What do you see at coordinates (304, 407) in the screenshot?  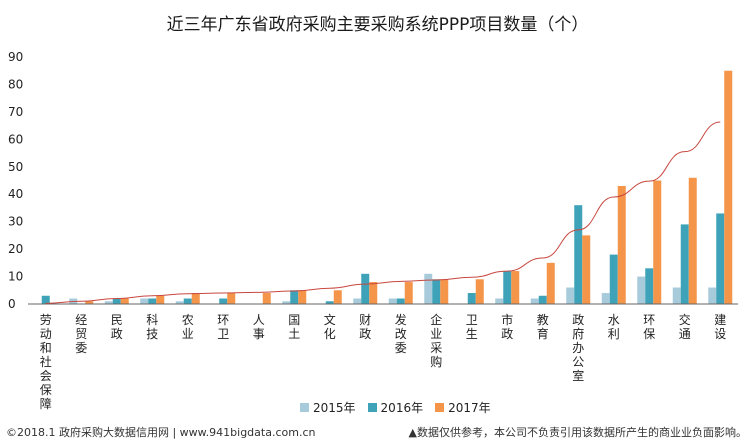 I see `legend-swatch-2015` at bounding box center [304, 407].